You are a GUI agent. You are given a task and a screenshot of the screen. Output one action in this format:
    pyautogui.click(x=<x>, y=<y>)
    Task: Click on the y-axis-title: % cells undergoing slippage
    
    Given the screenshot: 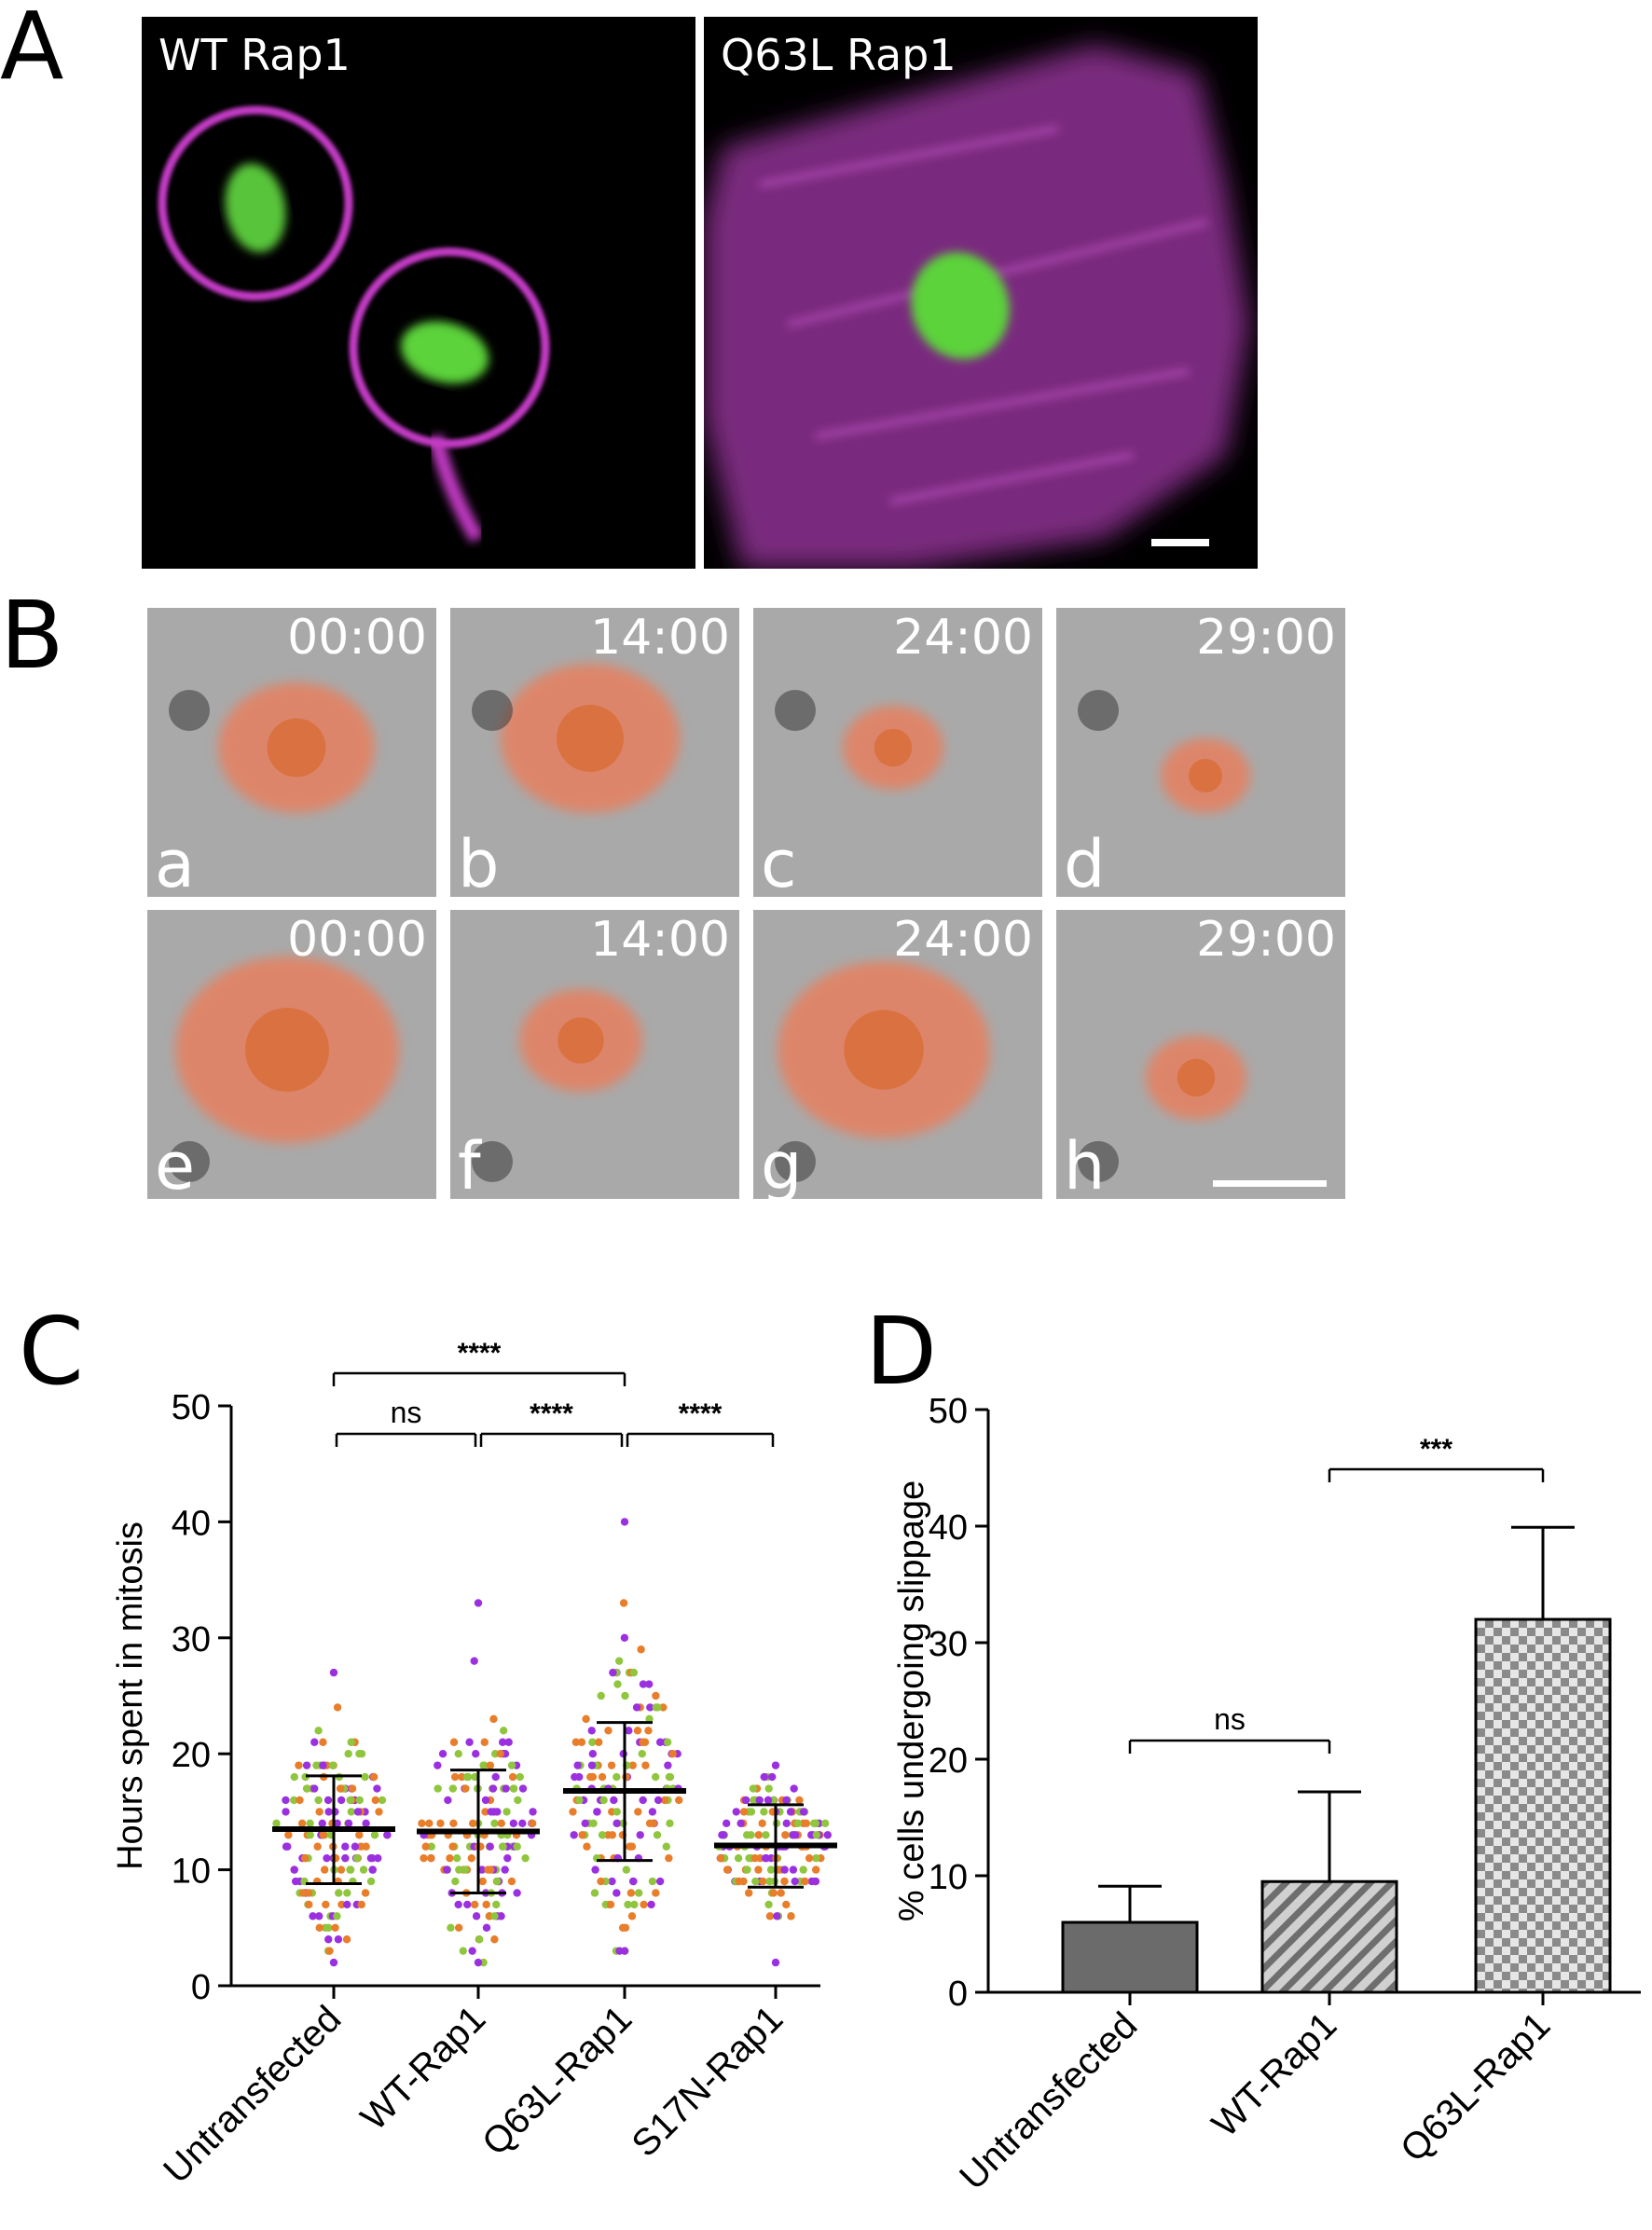 What is the action you would take?
    pyautogui.click(x=912, y=1700)
    